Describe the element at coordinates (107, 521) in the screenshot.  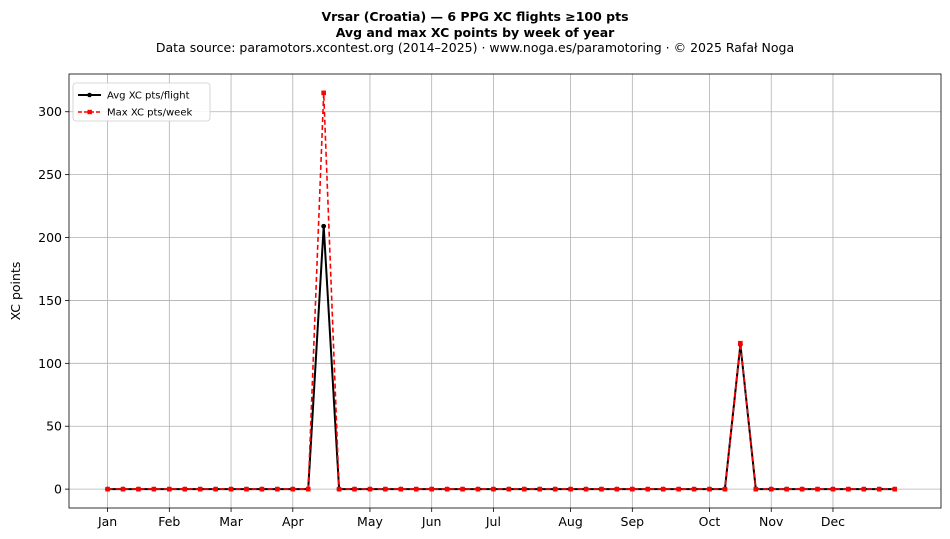
I see `x-tick-label: Jan` at that location.